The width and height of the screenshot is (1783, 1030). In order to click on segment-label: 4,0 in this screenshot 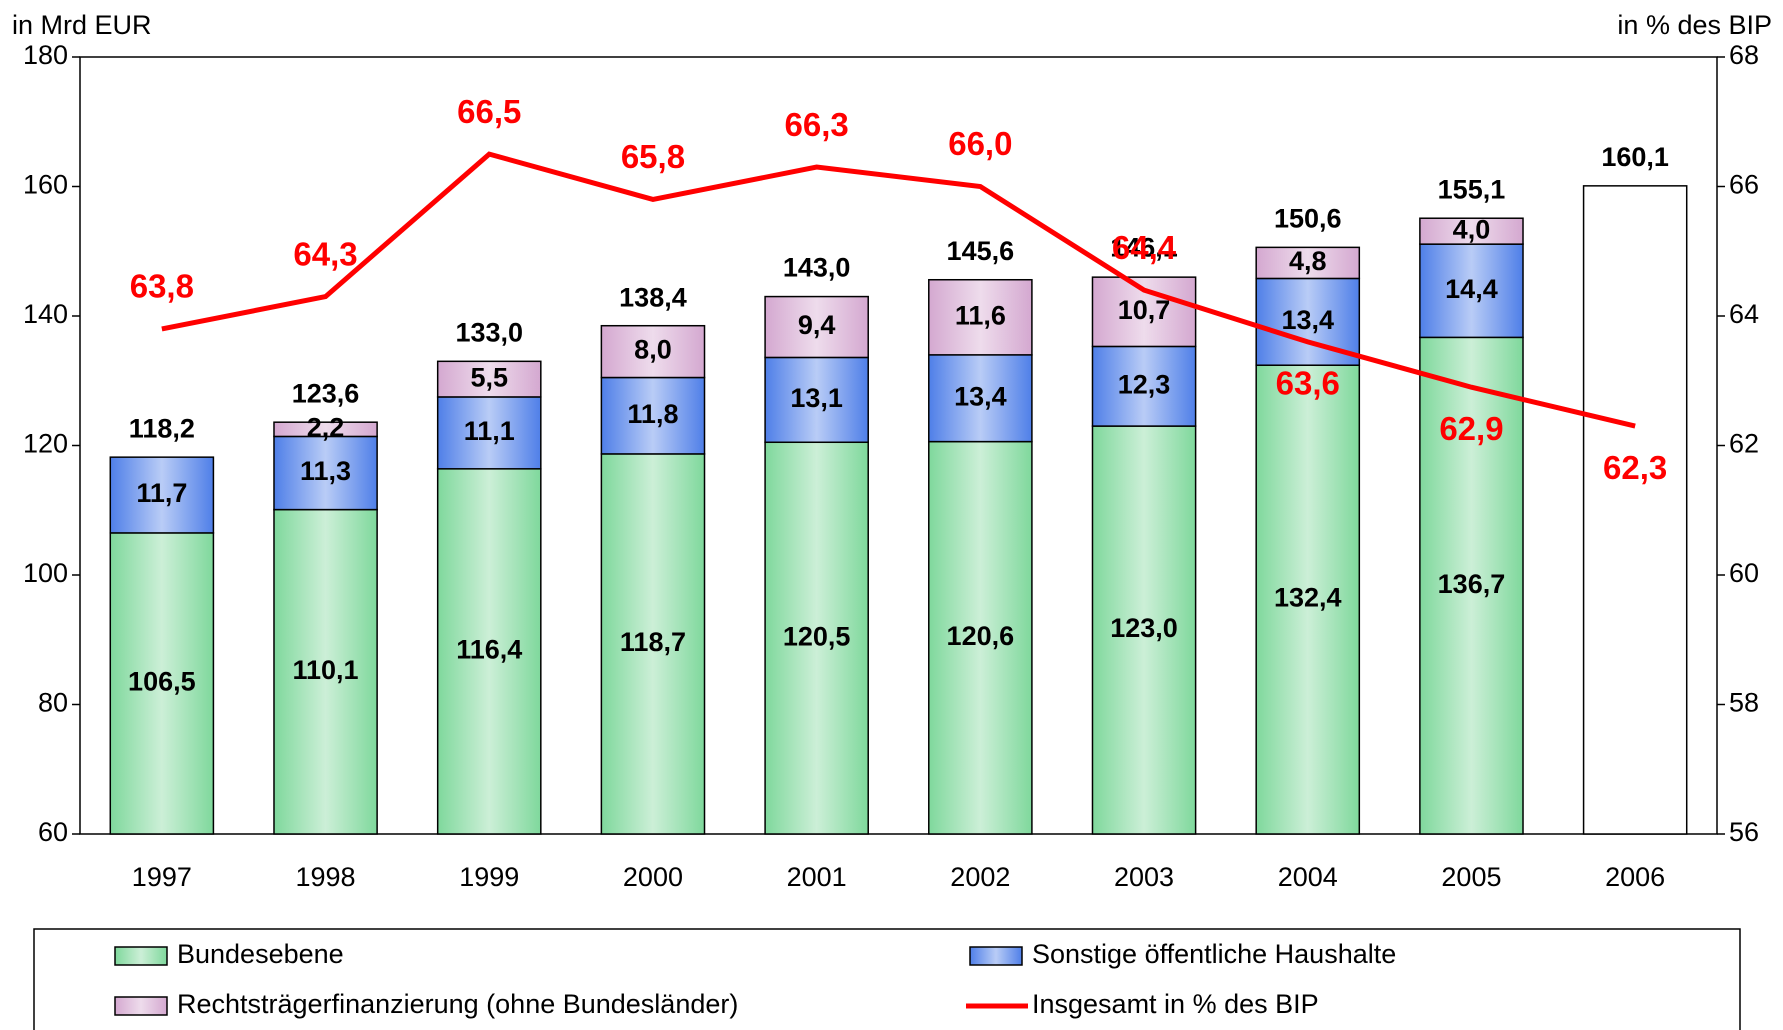, I will do `click(1472, 229)`.